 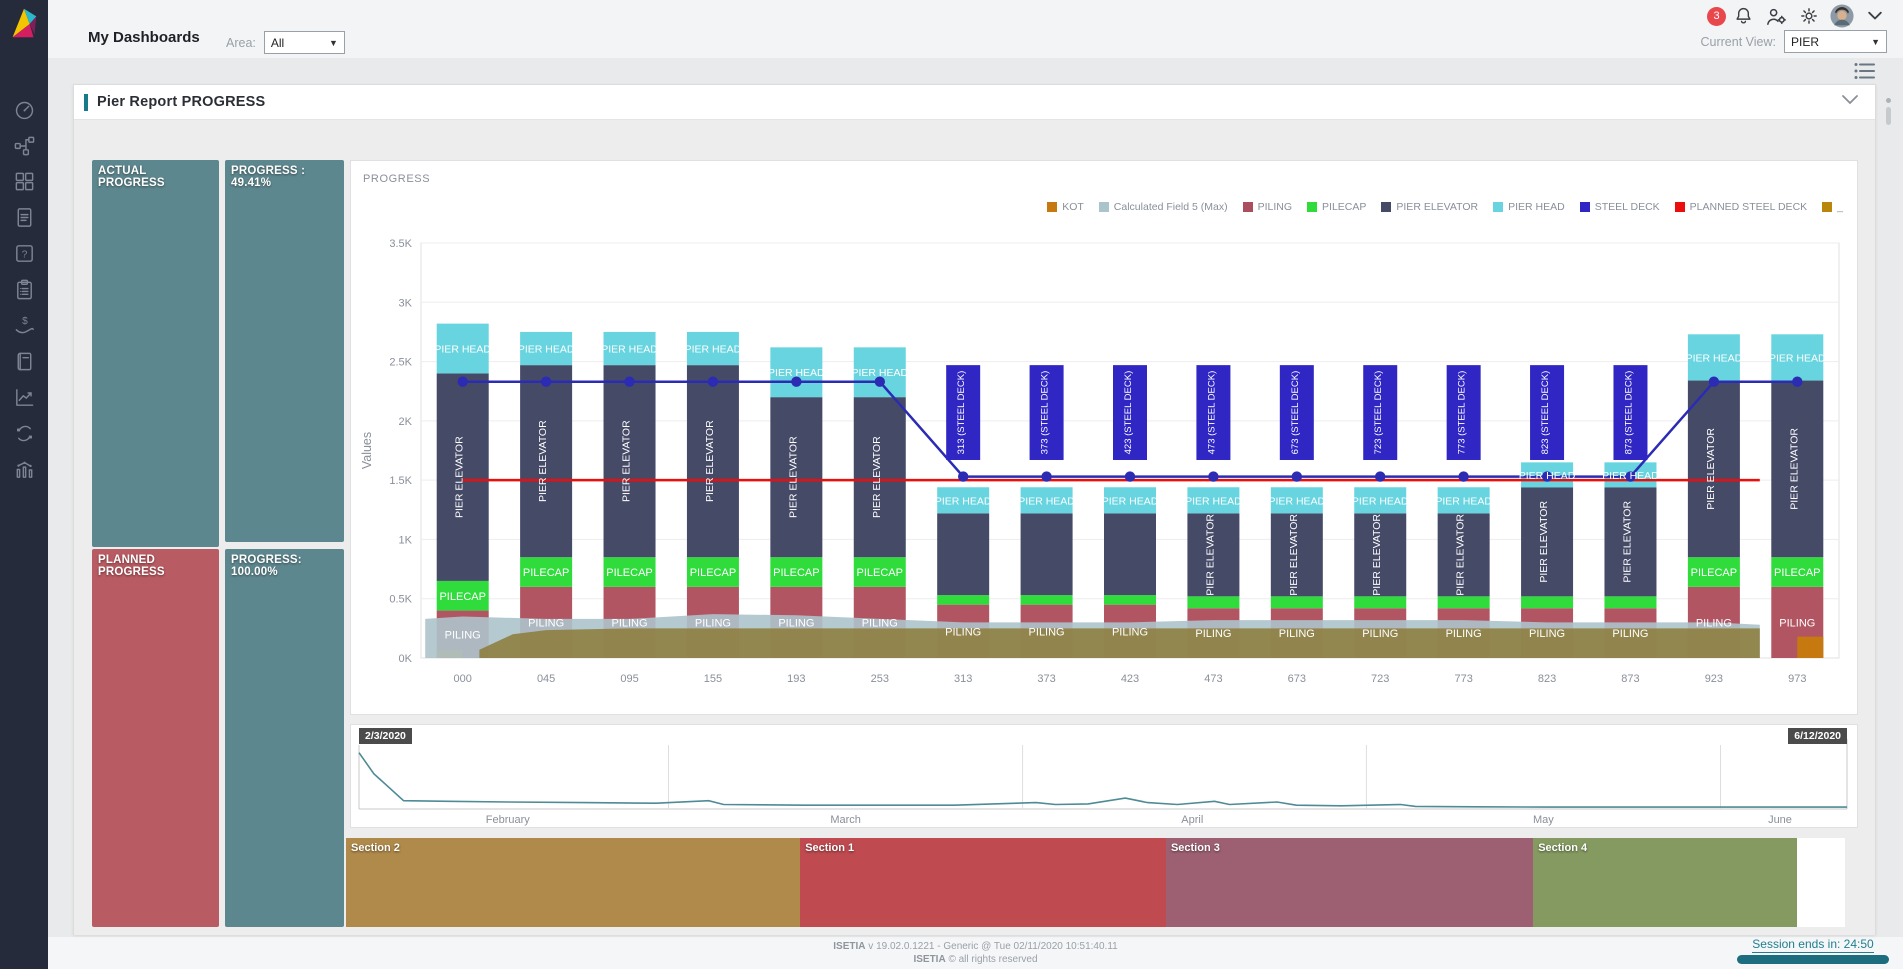 What do you see at coordinates (1716, 16) in the screenshot?
I see `notification-badge: 3` at bounding box center [1716, 16].